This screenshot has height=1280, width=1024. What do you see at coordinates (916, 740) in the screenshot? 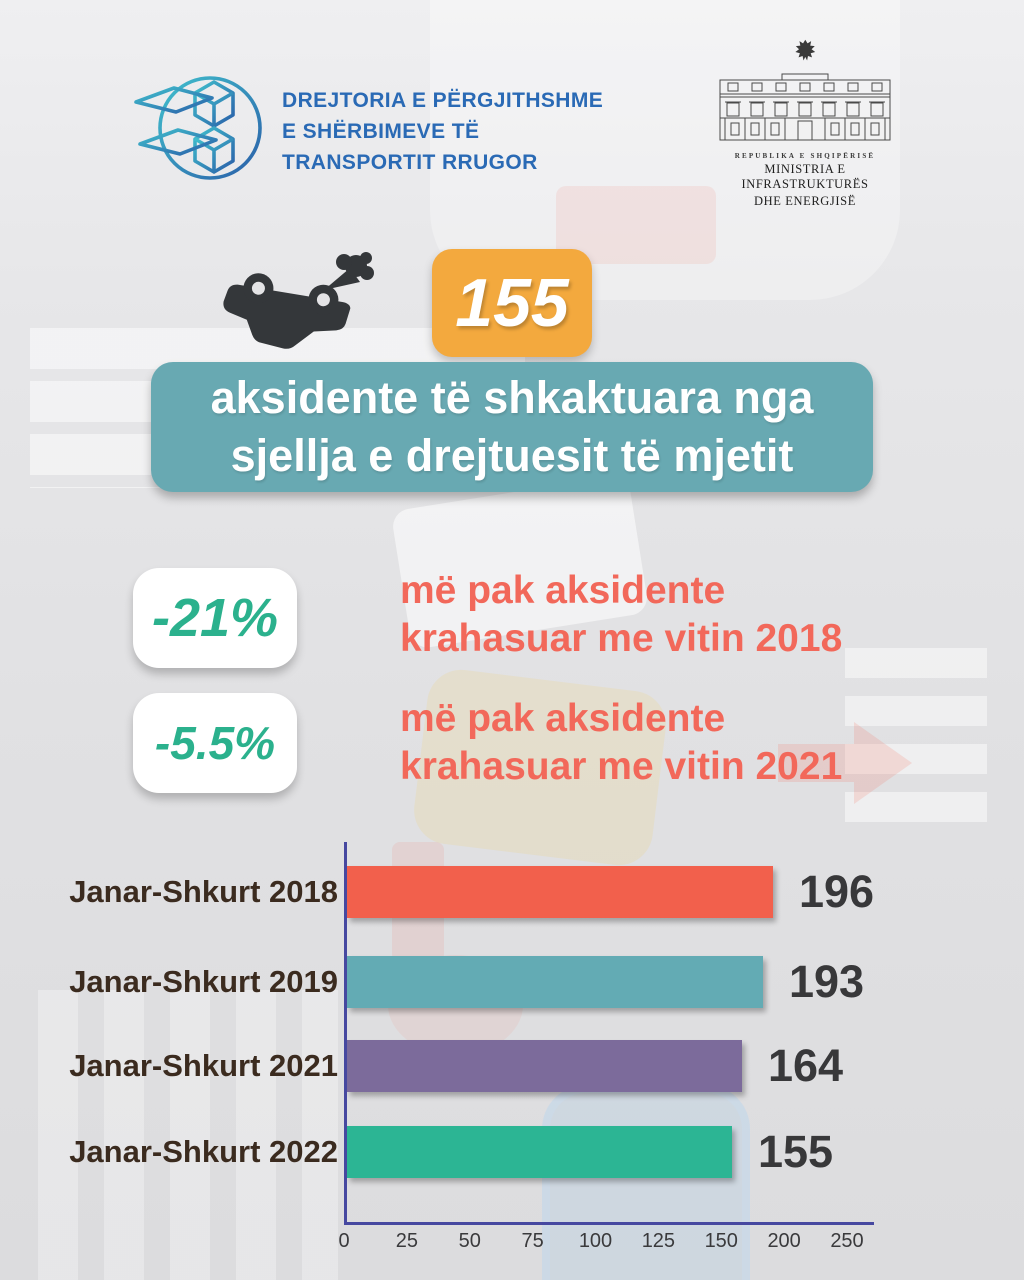
I see `background-crosswalk-stripes-right` at bounding box center [916, 740].